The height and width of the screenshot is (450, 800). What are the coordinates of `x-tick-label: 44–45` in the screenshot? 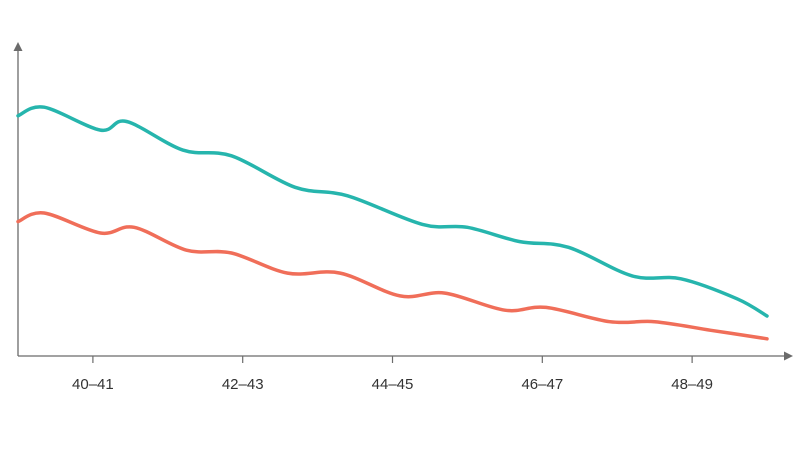 It's located at (393, 384).